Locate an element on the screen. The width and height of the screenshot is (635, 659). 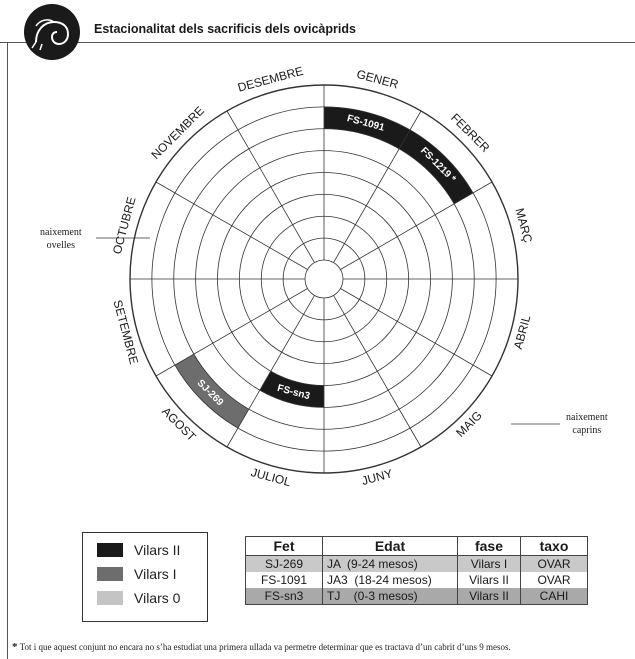
cell-taxo: CAHI is located at coordinates (554, 596).